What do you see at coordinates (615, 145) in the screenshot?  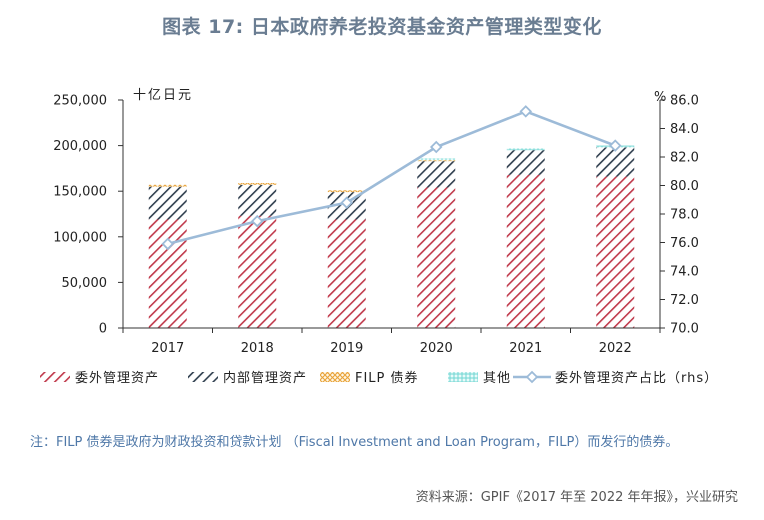 I see `ratio-point-2022` at bounding box center [615, 145].